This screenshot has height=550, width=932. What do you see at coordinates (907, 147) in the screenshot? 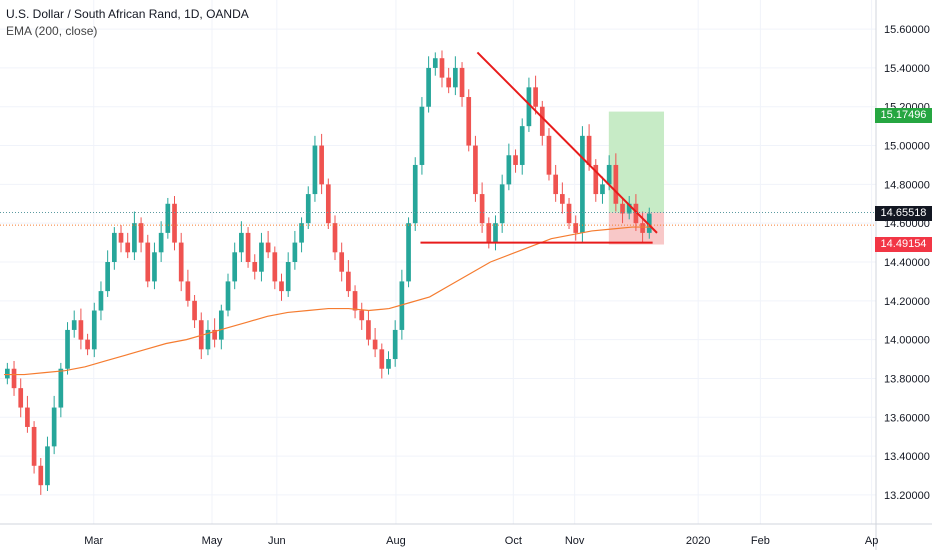
I see `y-tick-label: 15.00000` at bounding box center [907, 147].